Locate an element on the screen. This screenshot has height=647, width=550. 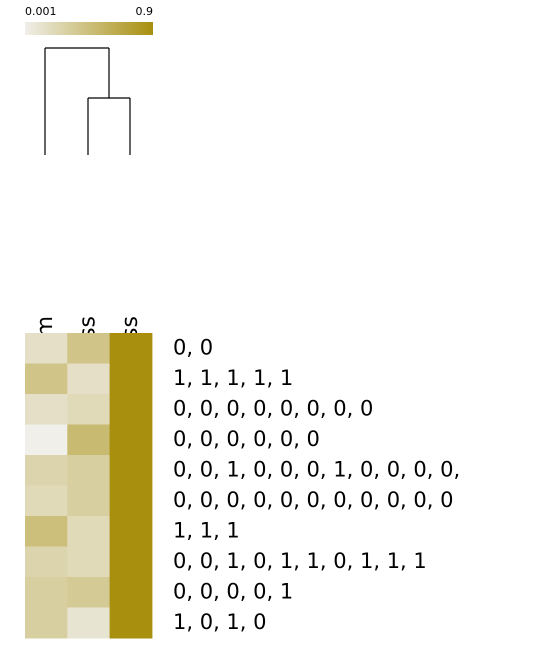
row-label: 0, 0, 0, 0, 1 is located at coordinates (233, 591).